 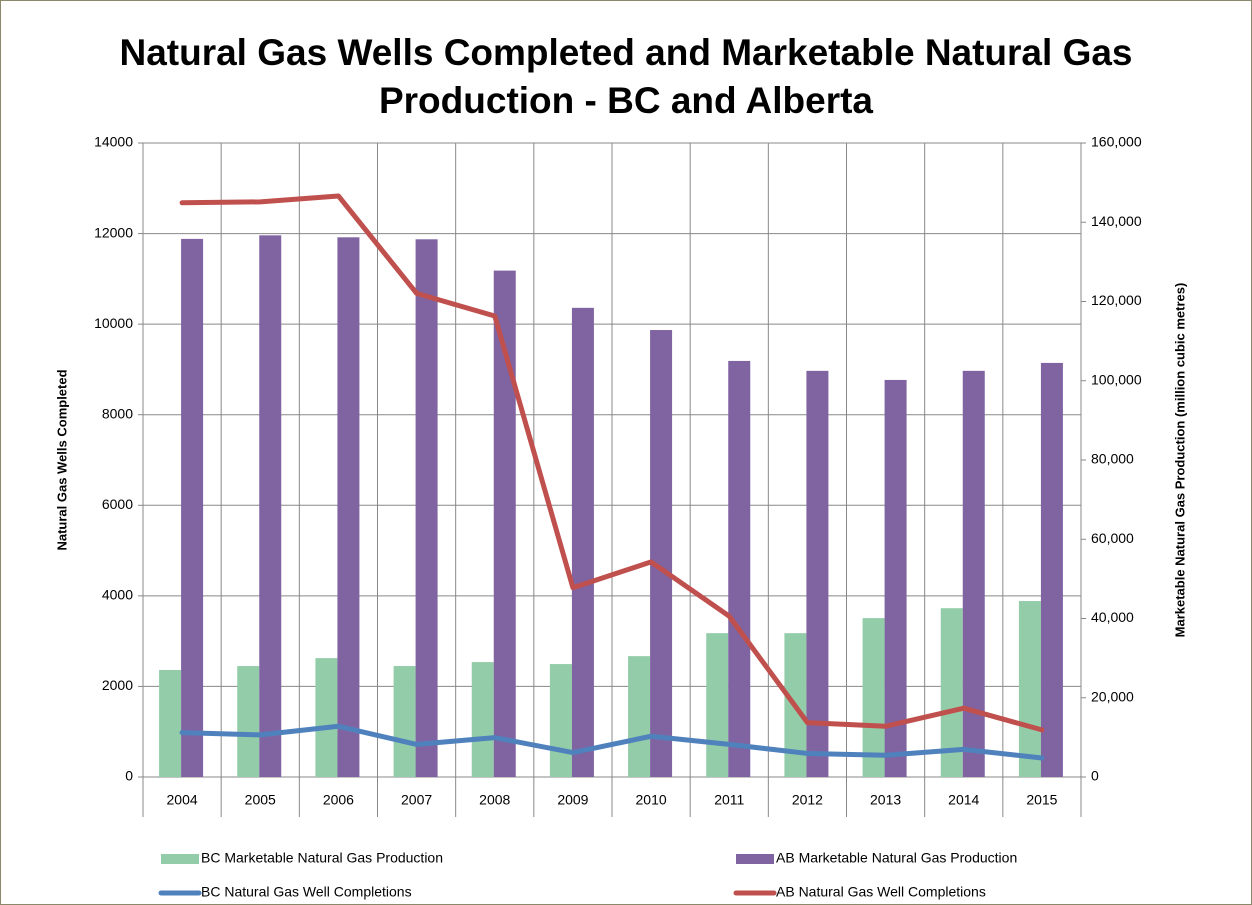 I want to click on x-tick-label: 2006, so click(x=338, y=800).